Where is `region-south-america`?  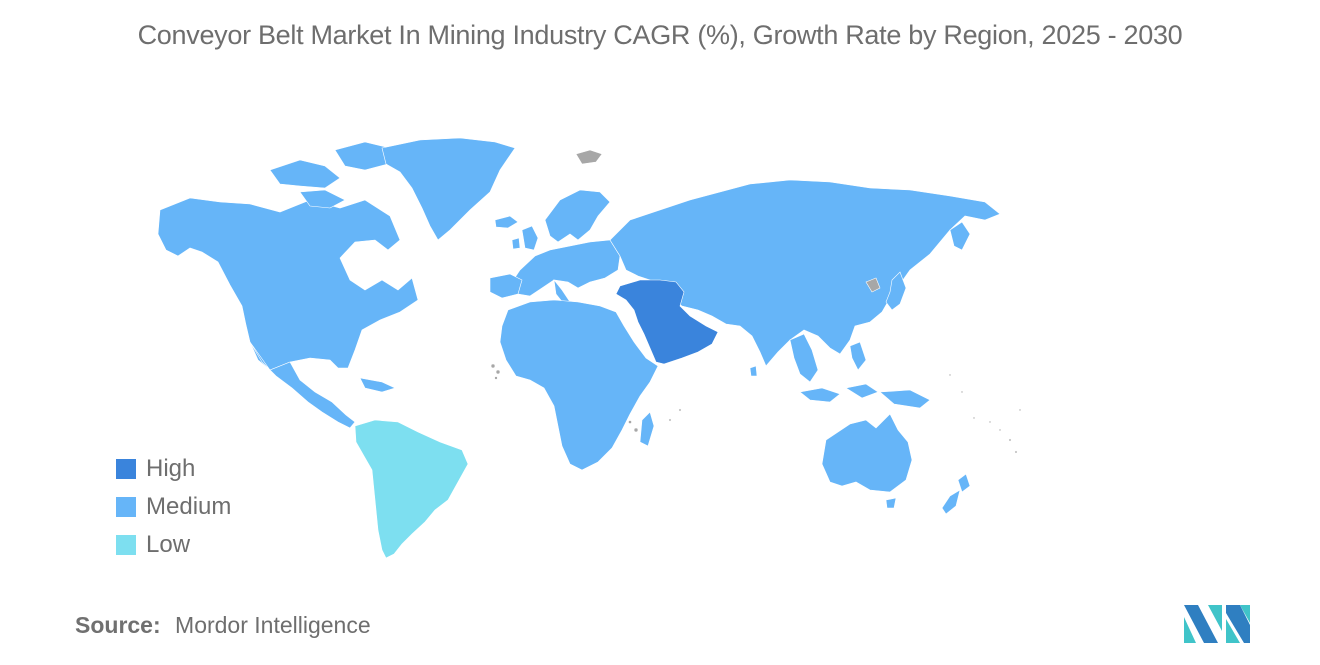
region-south-america is located at coordinates (411, 489).